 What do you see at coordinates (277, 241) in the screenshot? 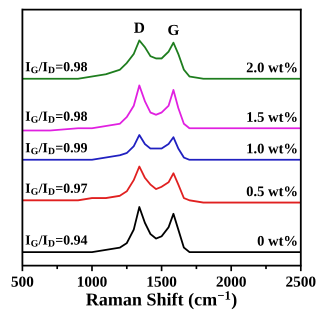
I see `series-label: 0 wt%` at bounding box center [277, 241].